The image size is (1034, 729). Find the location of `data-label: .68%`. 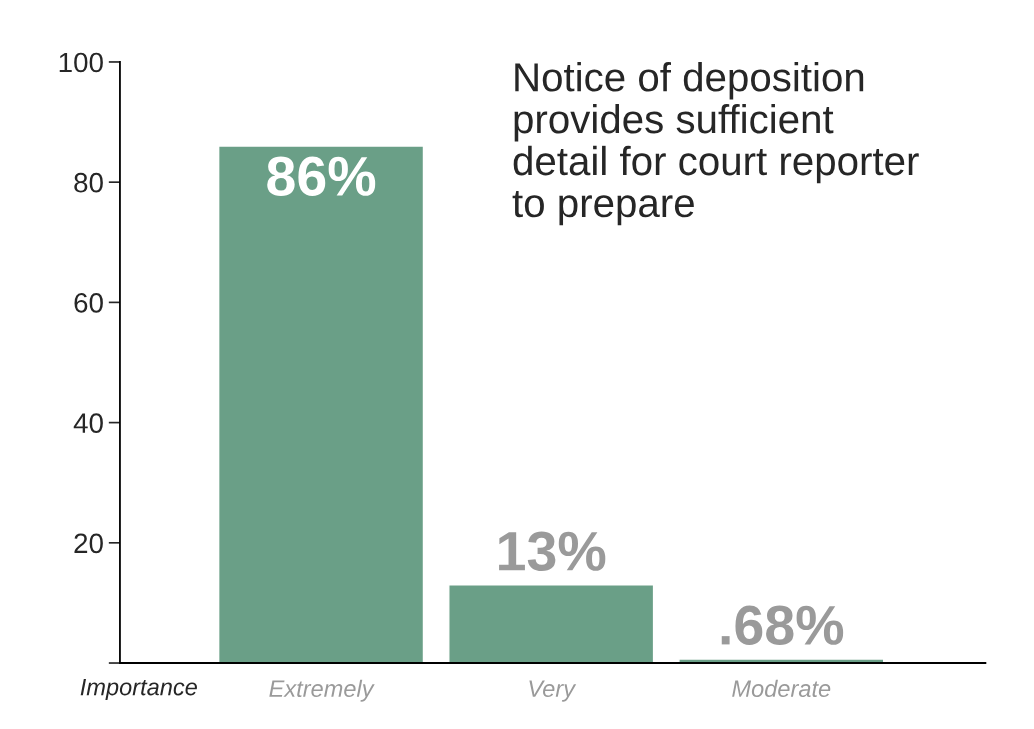

data-label: .68% is located at coordinates (782, 625).